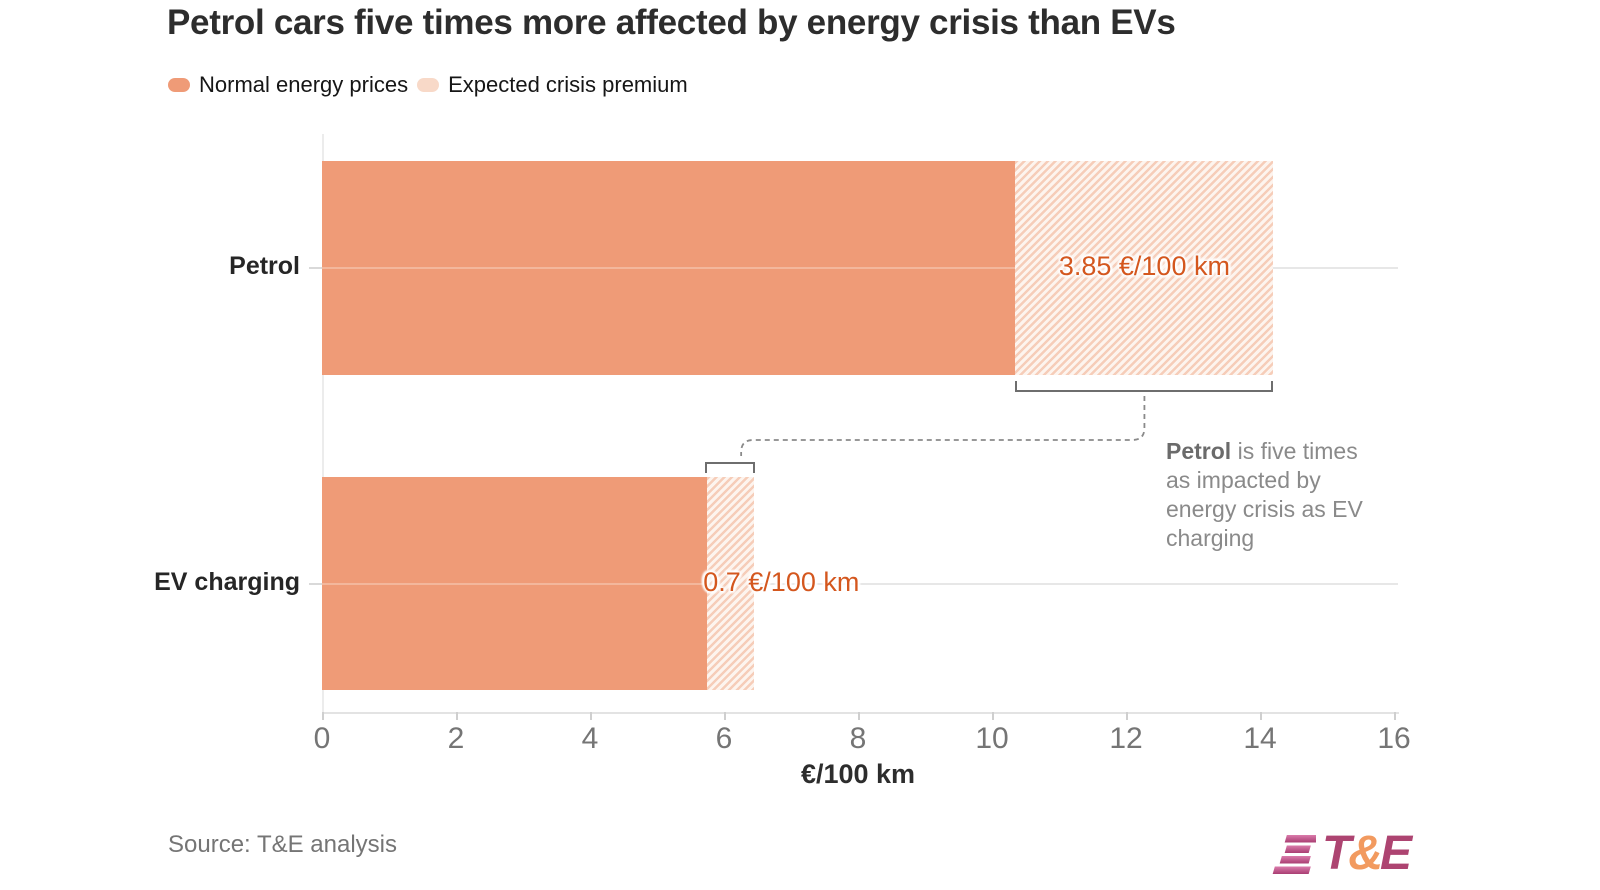  Describe the element at coordinates (730, 467) in the screenshot. I see `ev-premium-bracket` at that location.